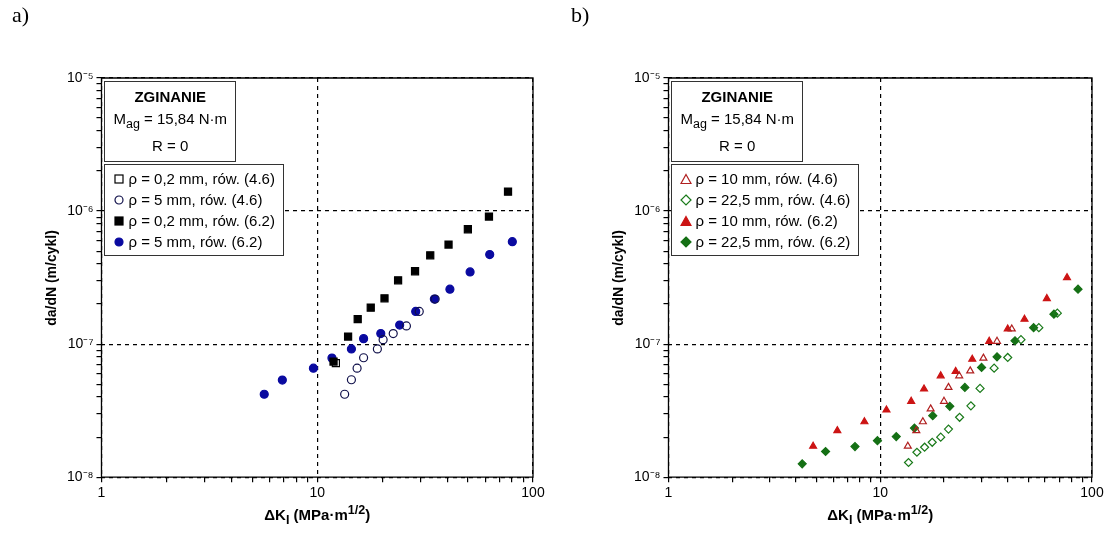 This screenshot has width=1118, height=553. What do you see at coordinates (195, 242) in the screenshot?
I see `legend-label: ρ = 5 mm, rów. (6.2)` at bounding box center [195, 242].